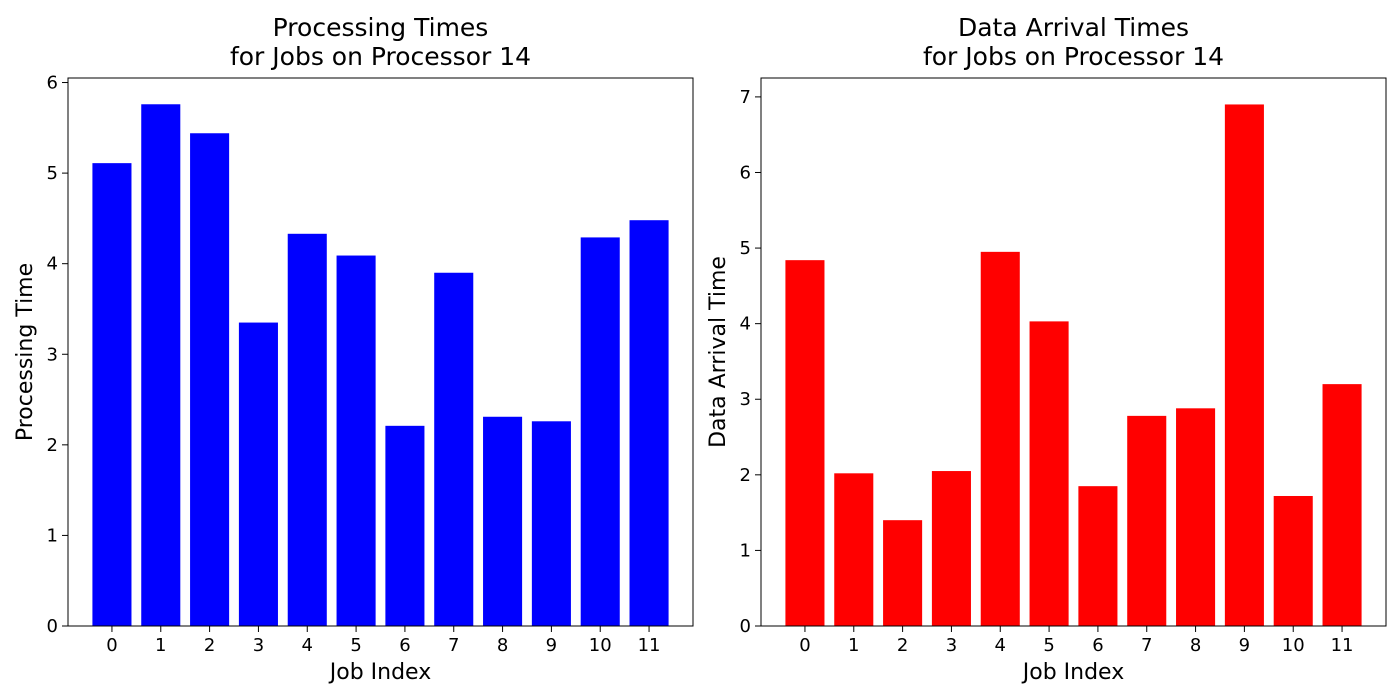 This screenshot has width=1400, height=700. I want to click on y-axis-label: Data Arrival Time, so click(718, 352).